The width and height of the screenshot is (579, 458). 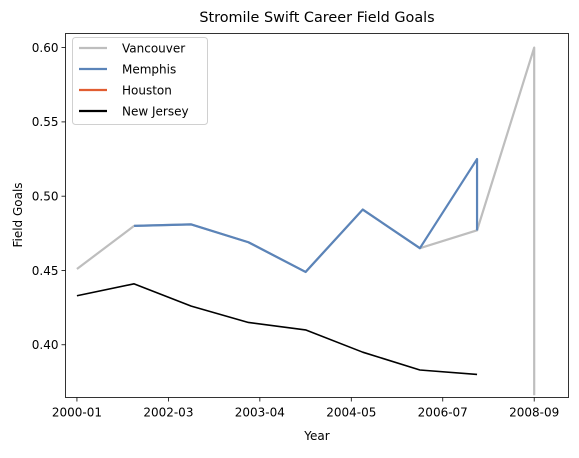 I want to click on legend: Vancouver Memphis Houston New Jersey, so click(x=140, y=81).